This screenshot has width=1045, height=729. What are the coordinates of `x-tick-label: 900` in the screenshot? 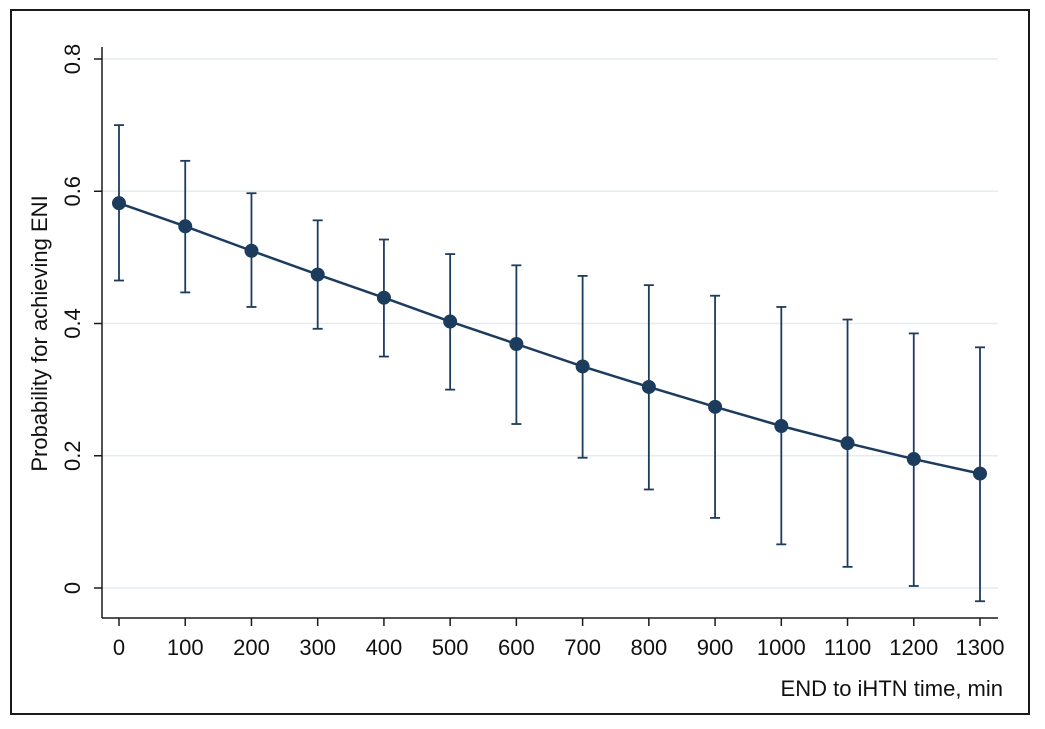 It's located at (715, 647).